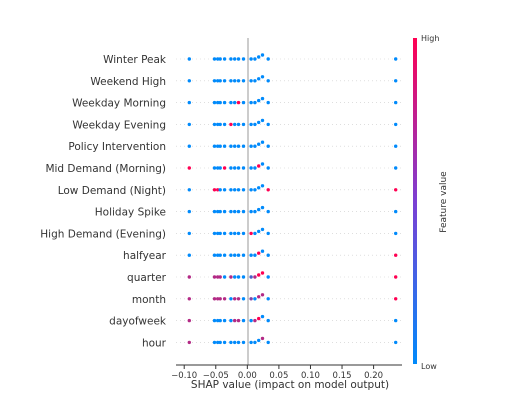  Describe the element at coordinates (430, 38) in the screenshot. I see `colorbar-high-label: High` at that location.